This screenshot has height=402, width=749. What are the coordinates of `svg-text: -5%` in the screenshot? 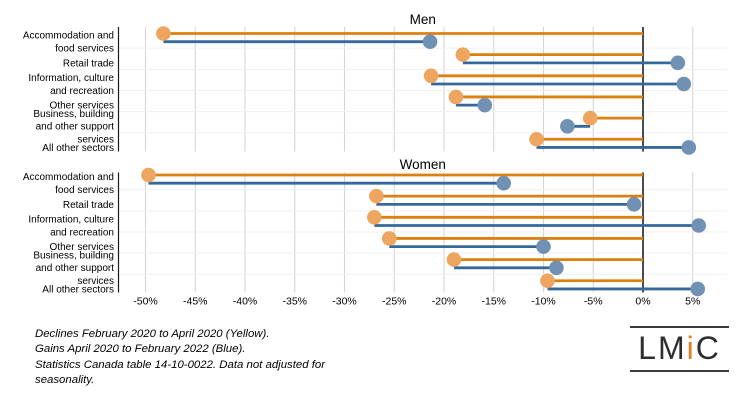 It's located at (593, 302).